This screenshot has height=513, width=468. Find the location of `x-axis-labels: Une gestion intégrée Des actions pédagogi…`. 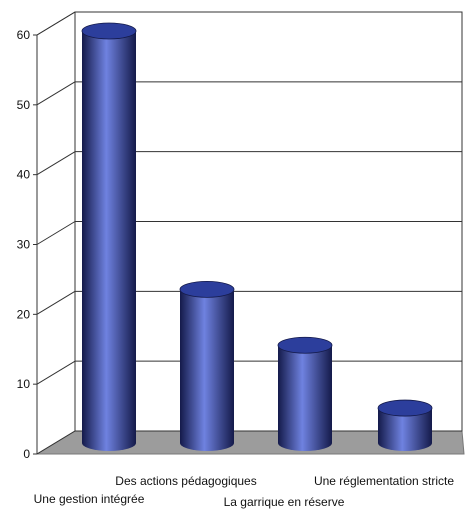

x-axis-labels: Une gestion intégrée Des actions pédagogi… is located at coordinates (244, 491).